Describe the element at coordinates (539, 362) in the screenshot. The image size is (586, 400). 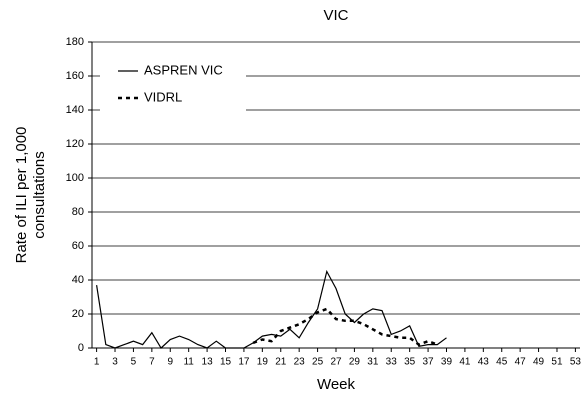
I see `x-tick-label: 49` at that location.